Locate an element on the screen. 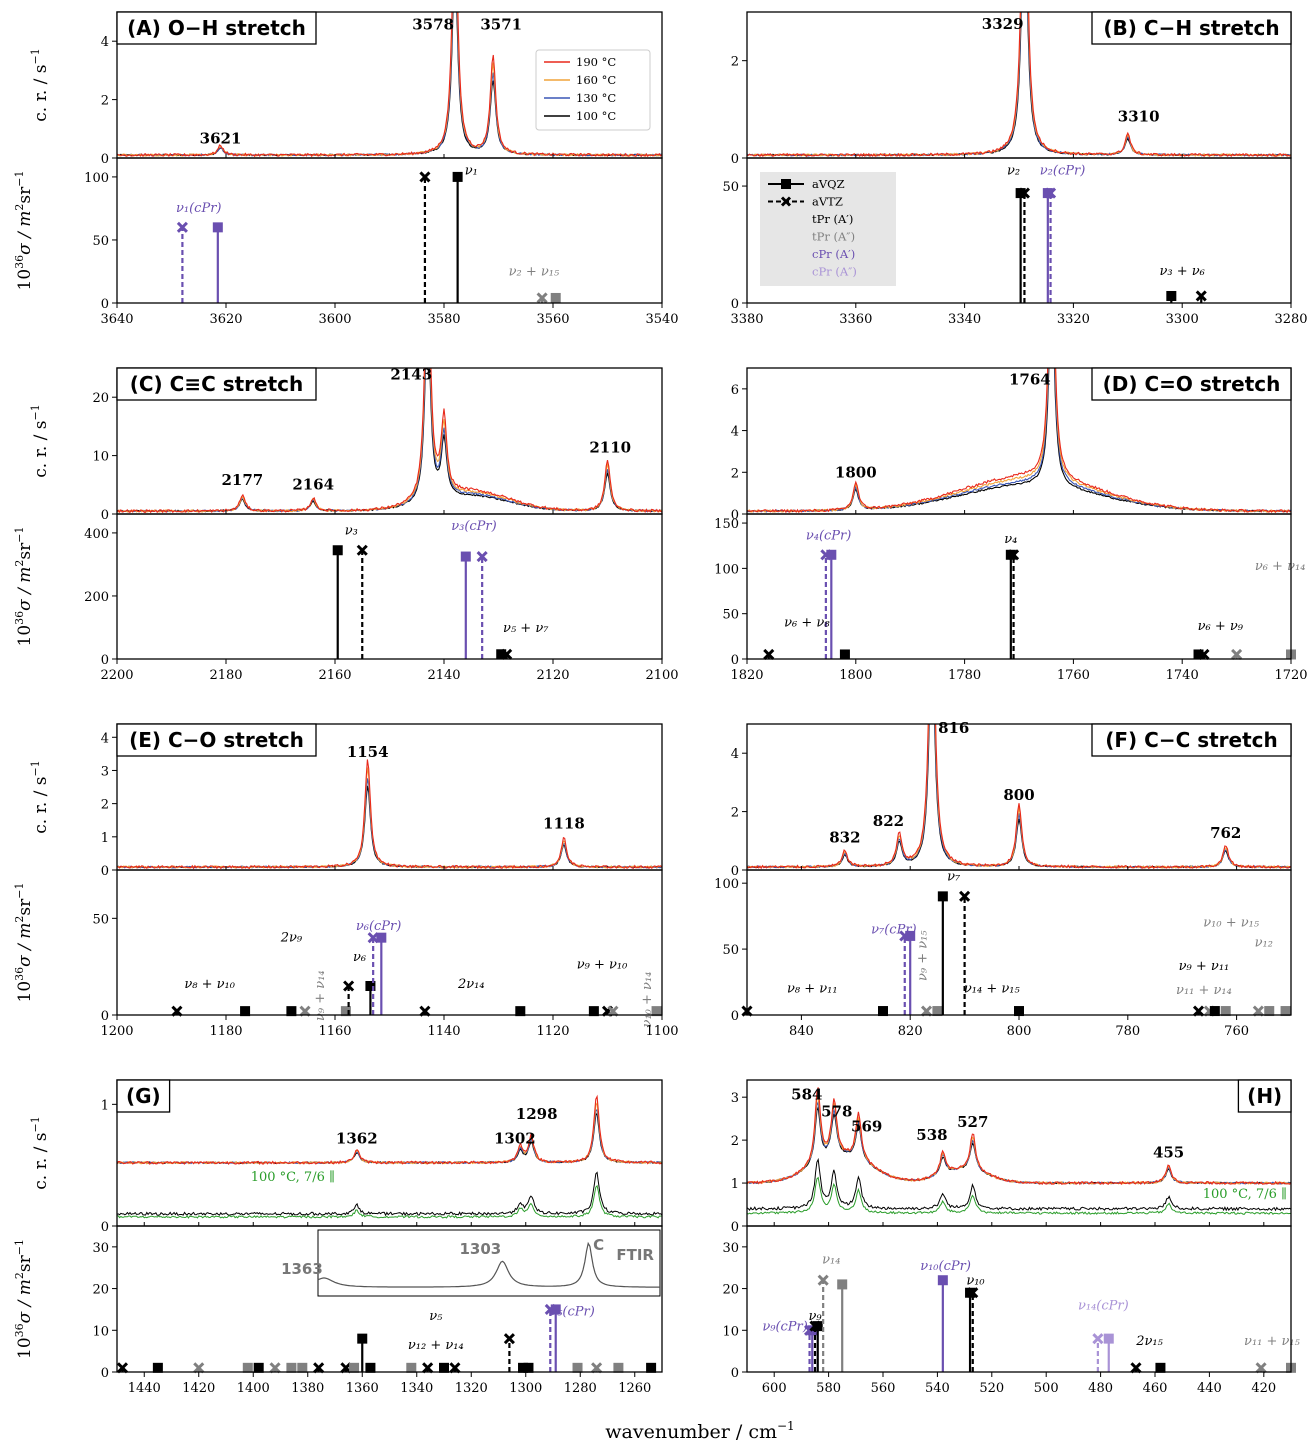  peak-label: 822 is located at coordinates (888, 821).